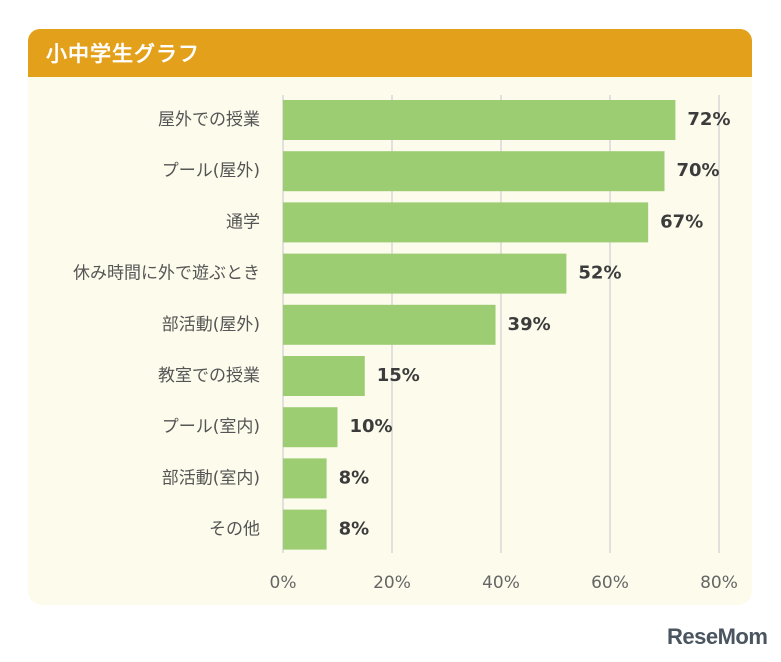 This screenshot has width=781, height=662. I want to click on value-label: 52%, so click(599, 273).